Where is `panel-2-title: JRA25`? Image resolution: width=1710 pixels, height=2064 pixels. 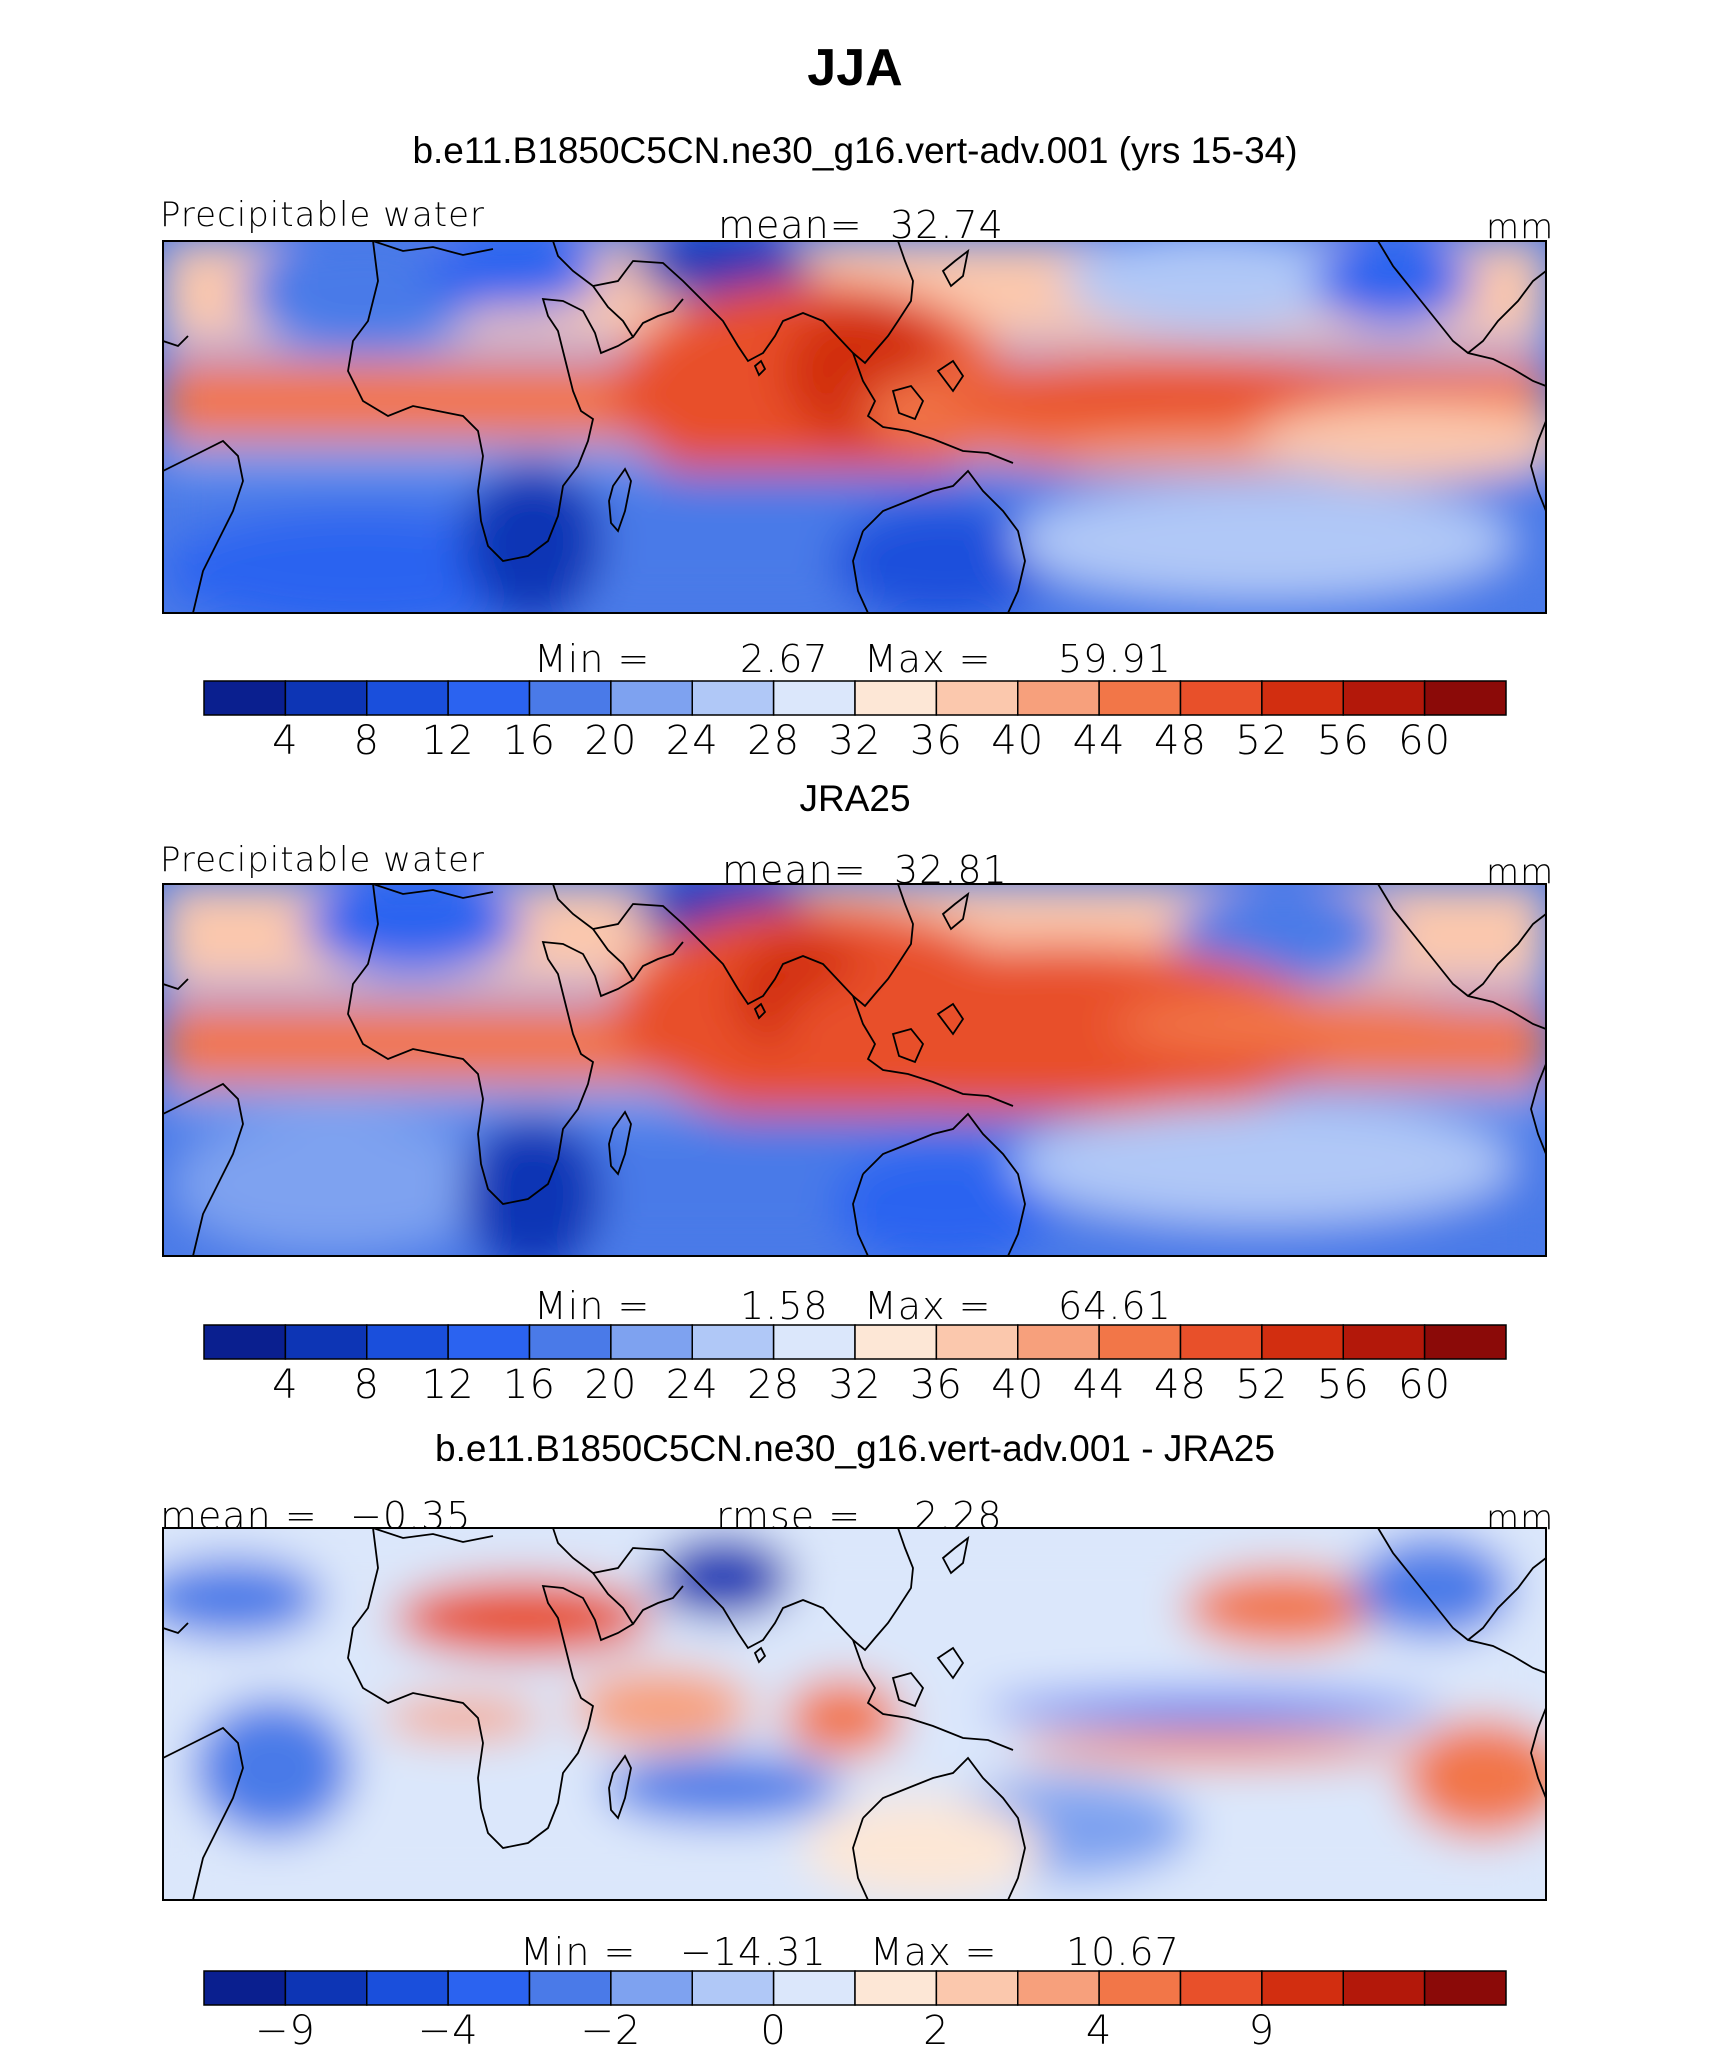
panel-2-title: JRA25 is located at coordinates (855, 798).